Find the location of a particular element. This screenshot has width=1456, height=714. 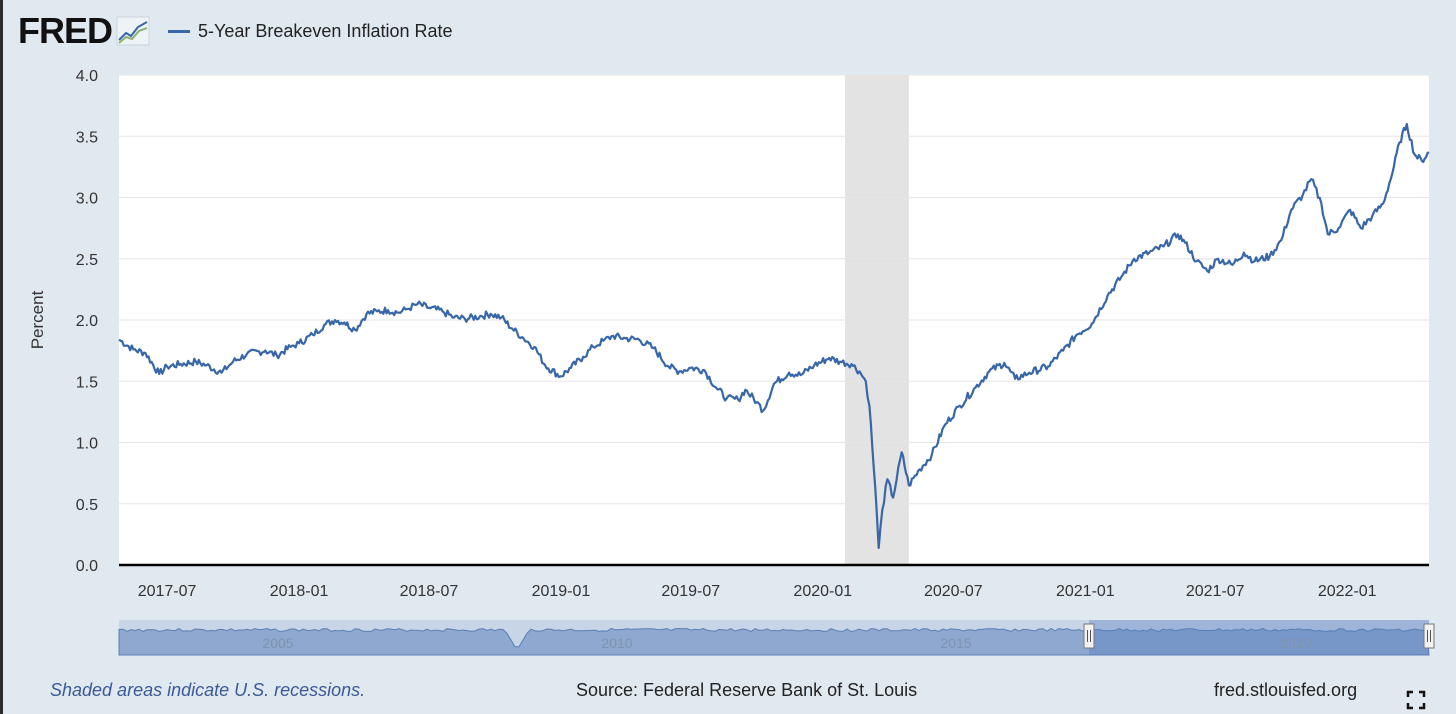

y-tick-label: 2.5 is located at coordinates (87, 260).